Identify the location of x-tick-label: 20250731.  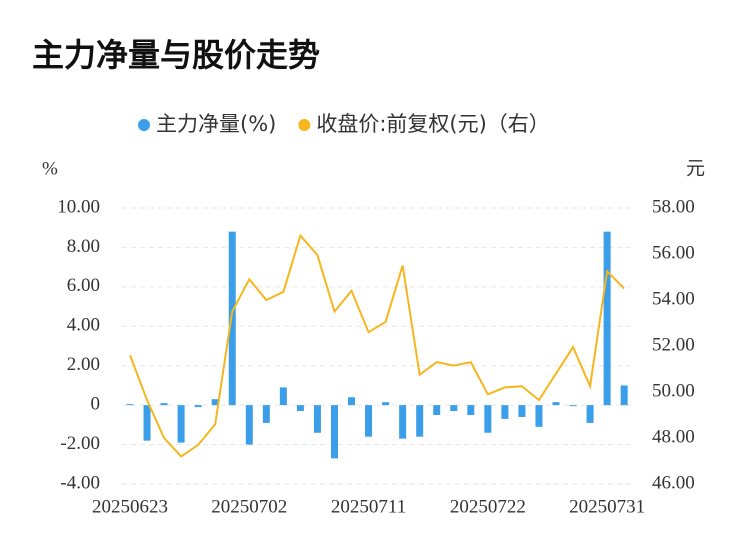
(607, 506).